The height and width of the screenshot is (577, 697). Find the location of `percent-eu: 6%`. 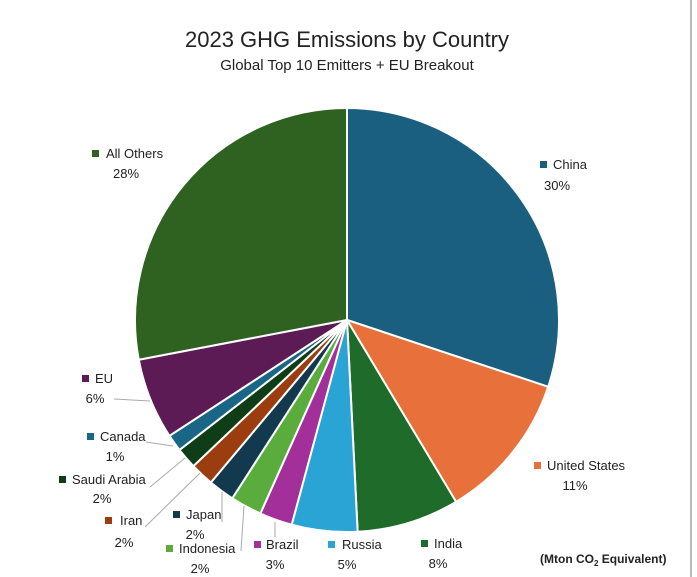

percent-eu: 6% is located at coordinates (95, 398).